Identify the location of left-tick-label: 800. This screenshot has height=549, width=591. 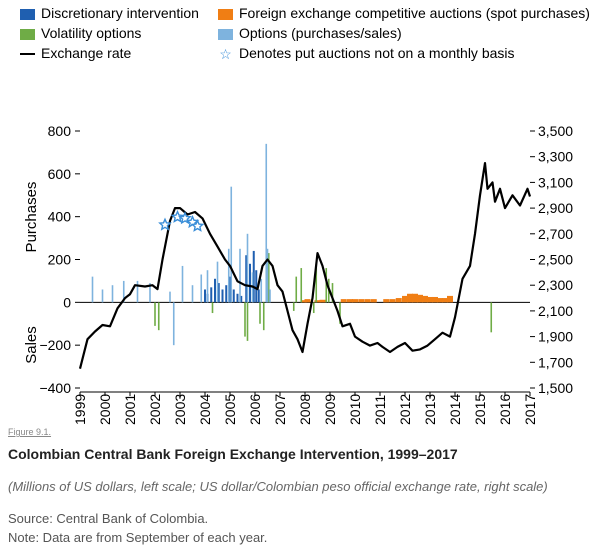
(60, 131).